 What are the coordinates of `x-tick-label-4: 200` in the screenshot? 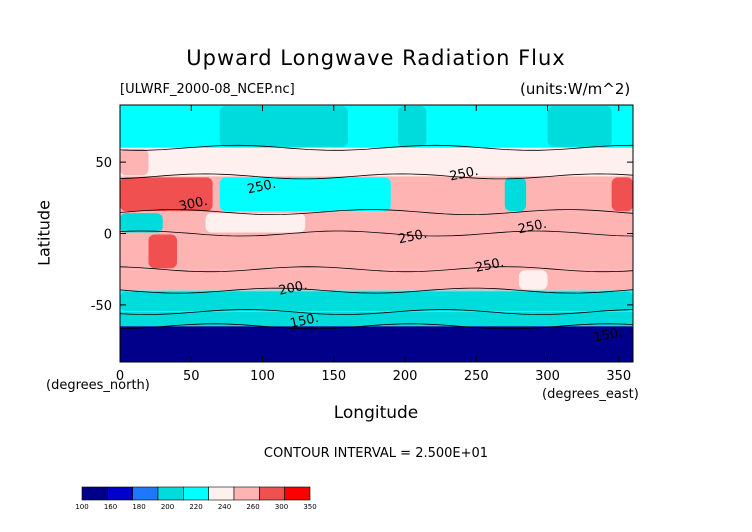 It's located at (405, 376).